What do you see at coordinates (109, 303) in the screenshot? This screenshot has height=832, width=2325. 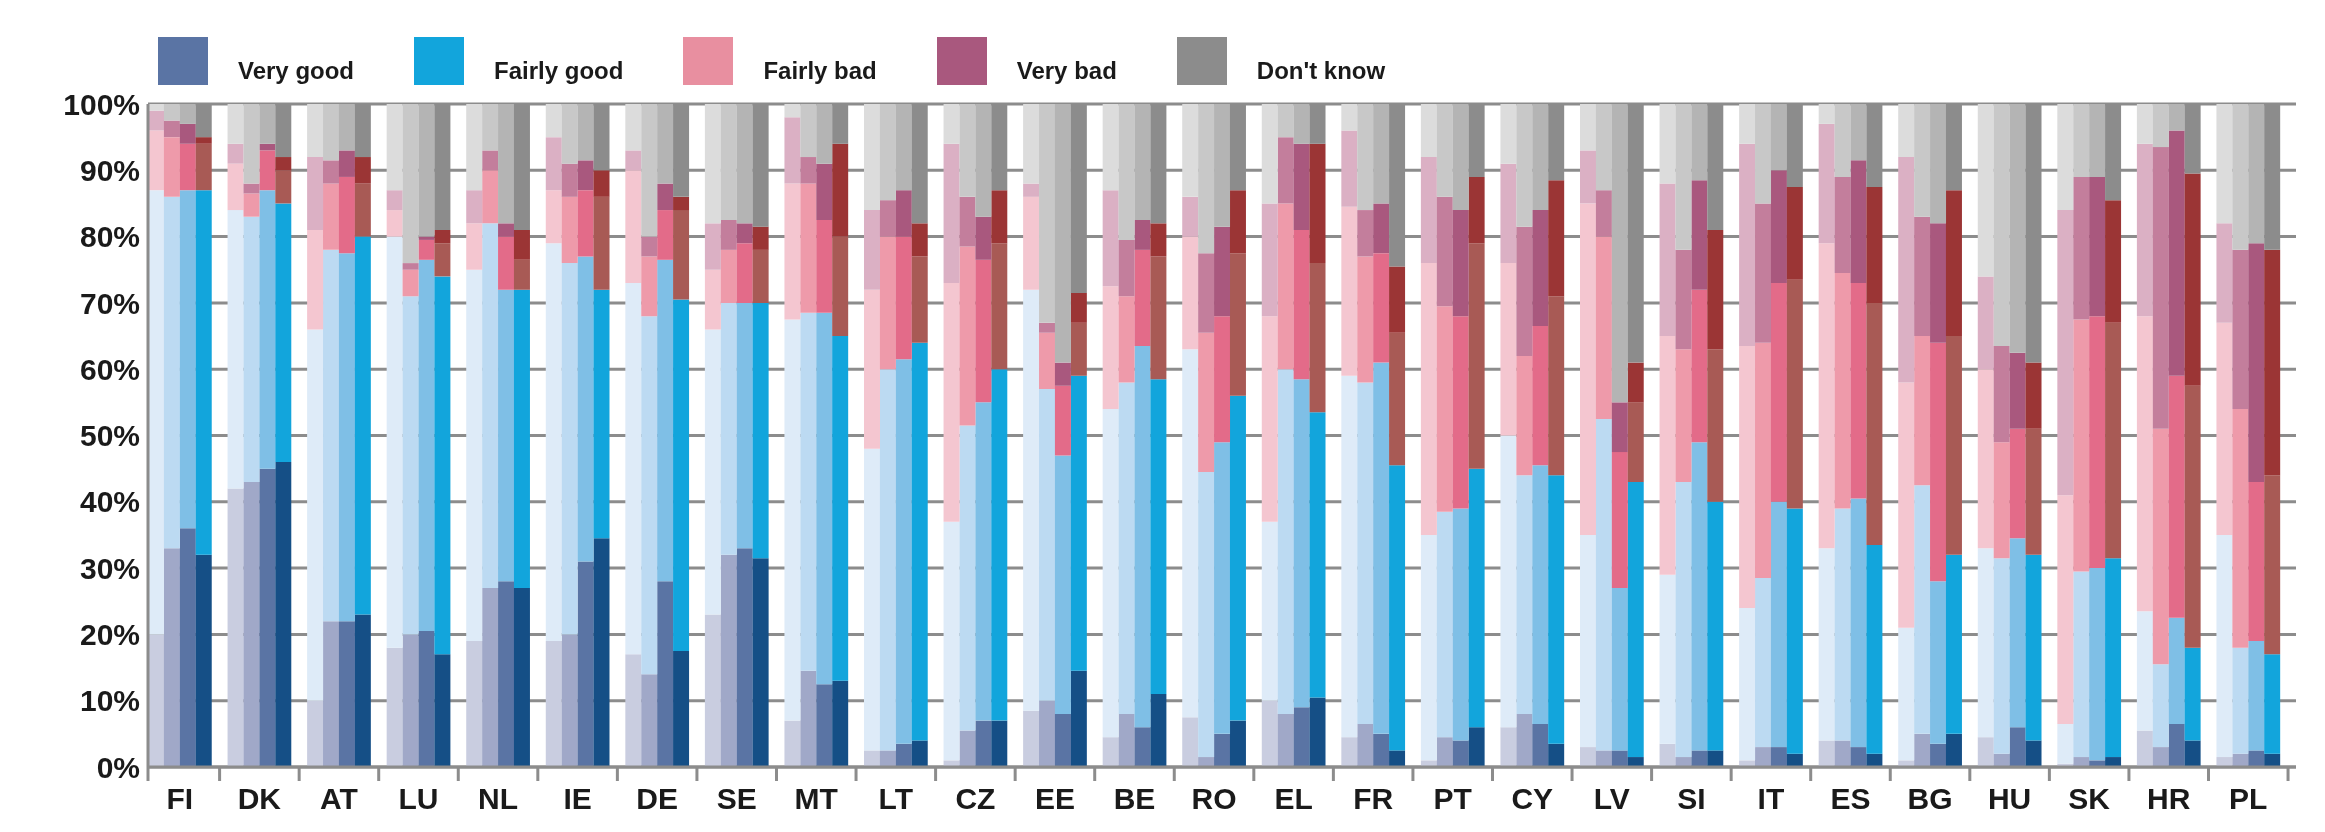 I see `y-tick-label: 70%` at bounding box center [109, 303].